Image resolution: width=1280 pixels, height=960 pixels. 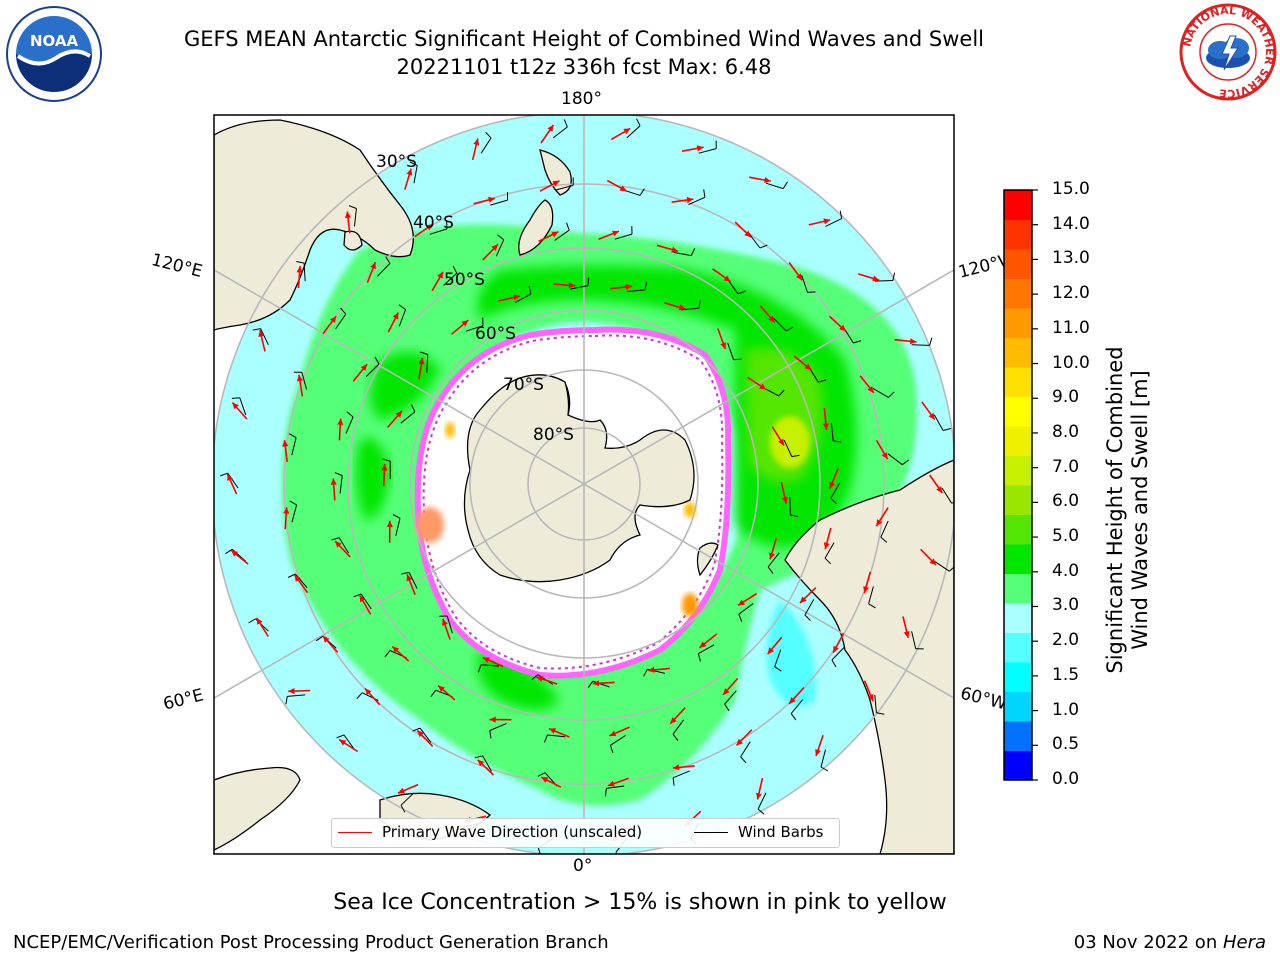 I want to click on wave-direction-legend-label: Primary Wave Direction (unscaled), so click(x=512, y=832).